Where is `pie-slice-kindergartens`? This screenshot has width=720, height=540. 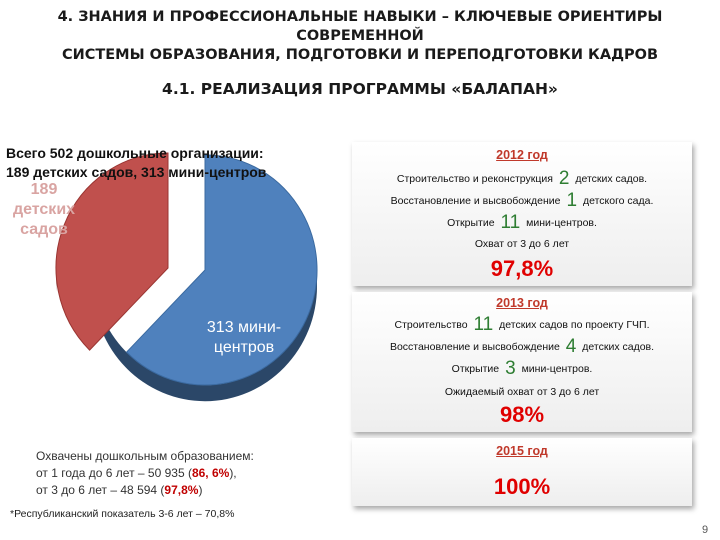 pie-slice-kindergartens is located at coordinates (112, 251).